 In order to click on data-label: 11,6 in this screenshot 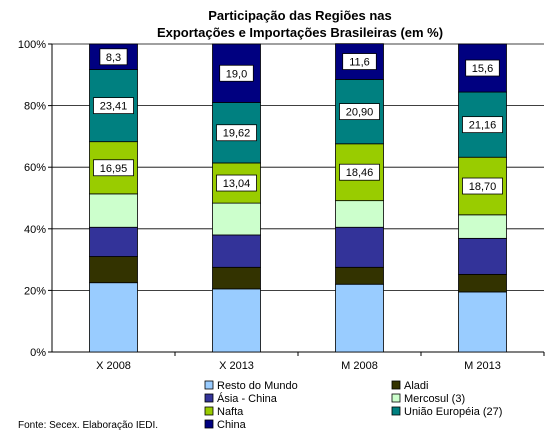, I will do `click(359, 63)`.